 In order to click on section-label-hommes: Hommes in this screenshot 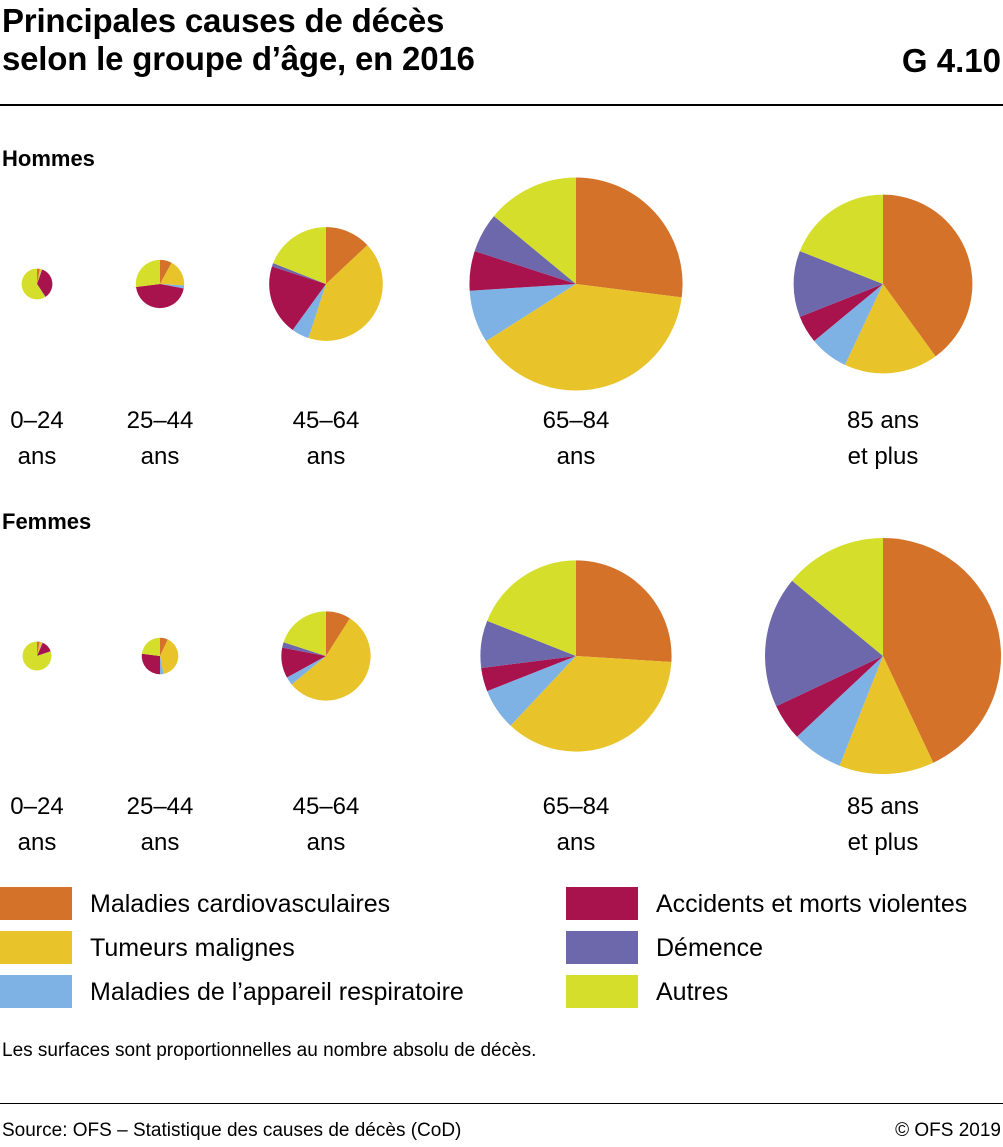, I will do `click(48, 158)`.